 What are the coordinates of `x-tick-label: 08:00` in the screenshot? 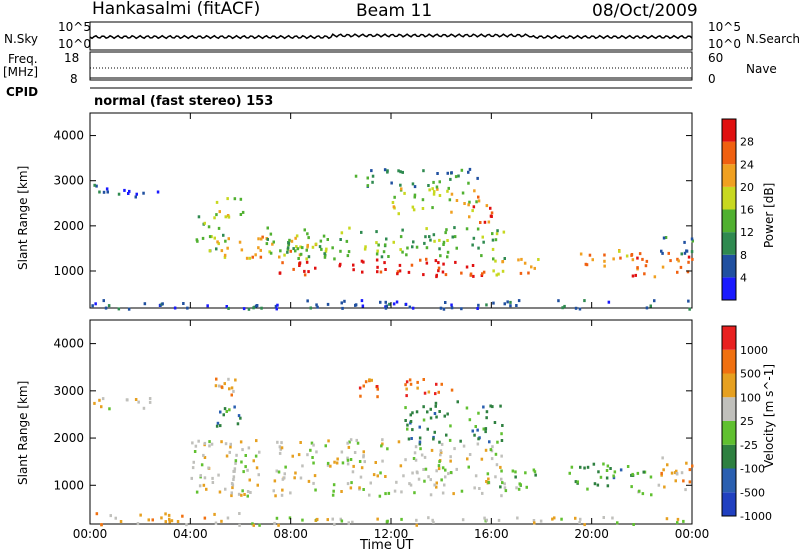 It's located at (290, 534).